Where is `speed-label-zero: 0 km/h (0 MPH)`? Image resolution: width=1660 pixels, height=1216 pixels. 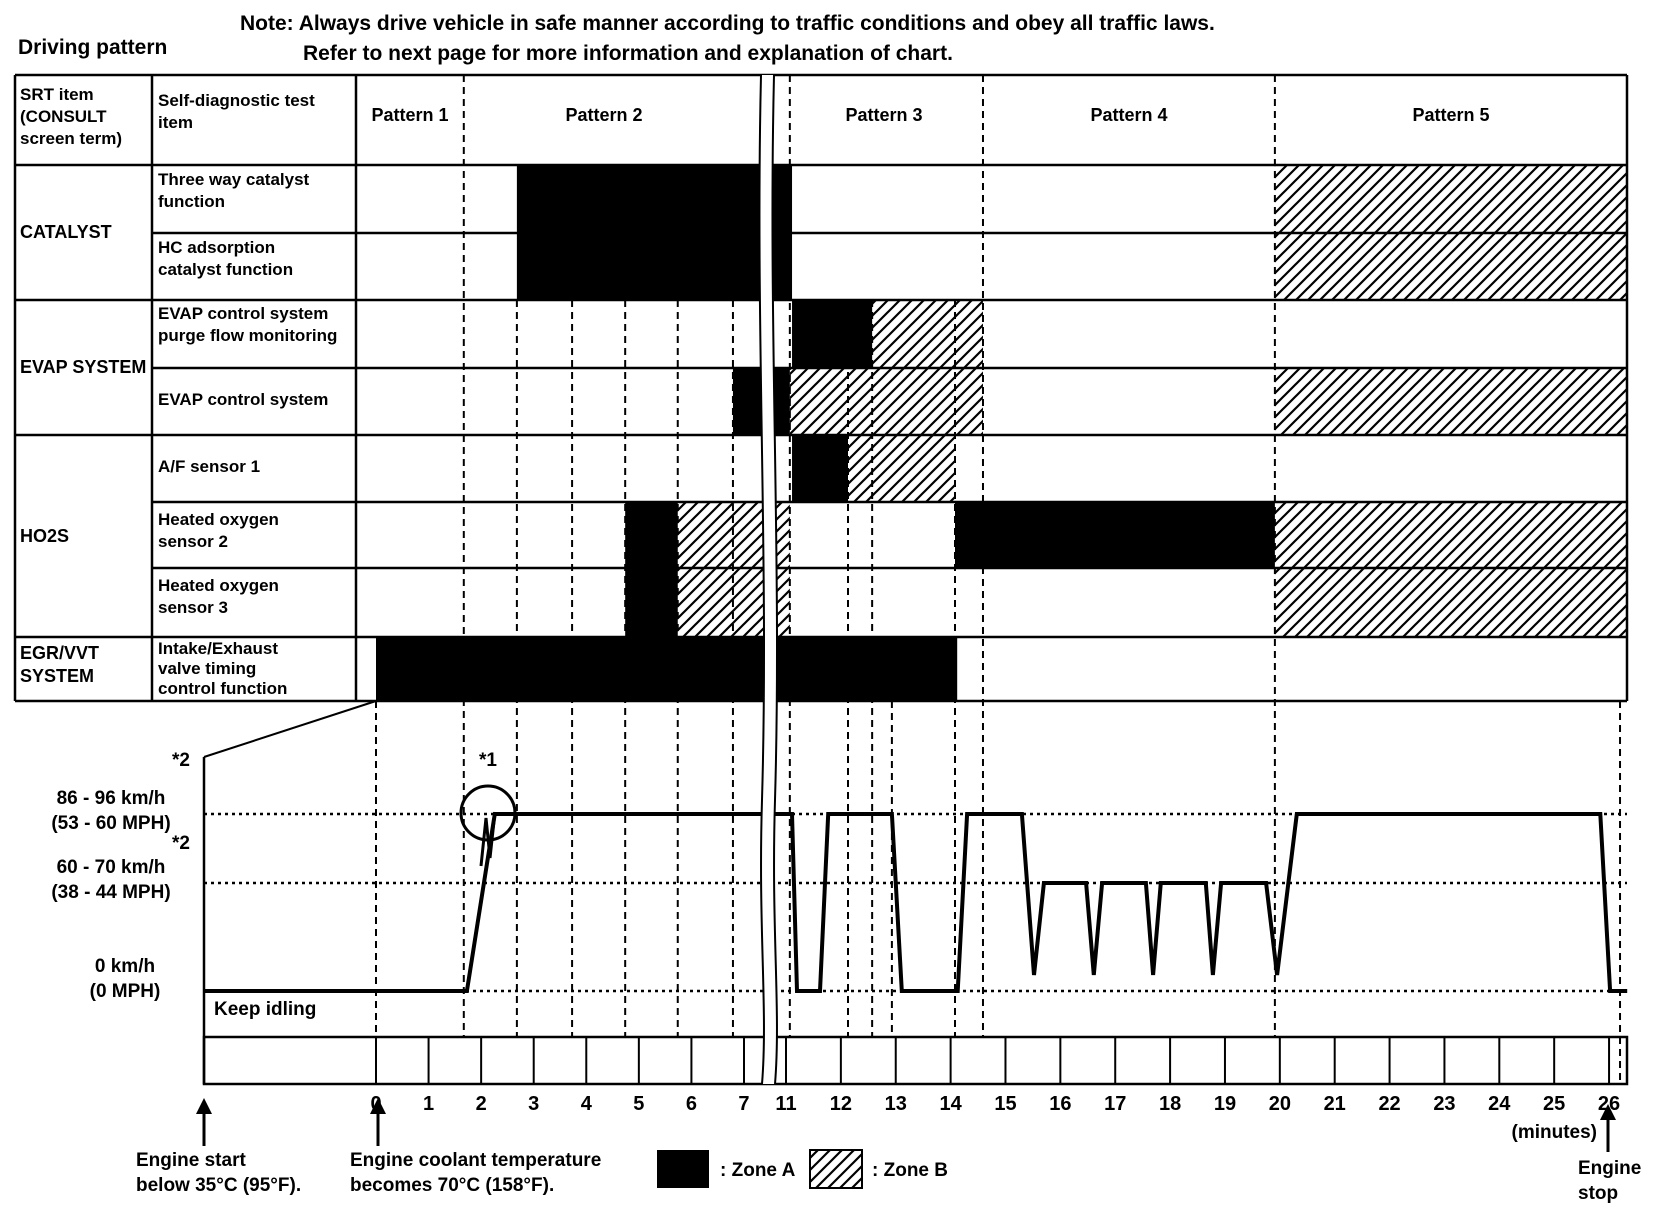
speed-label-zero: 0 km/h (0 MPH) is located at coordinates (125, 979).